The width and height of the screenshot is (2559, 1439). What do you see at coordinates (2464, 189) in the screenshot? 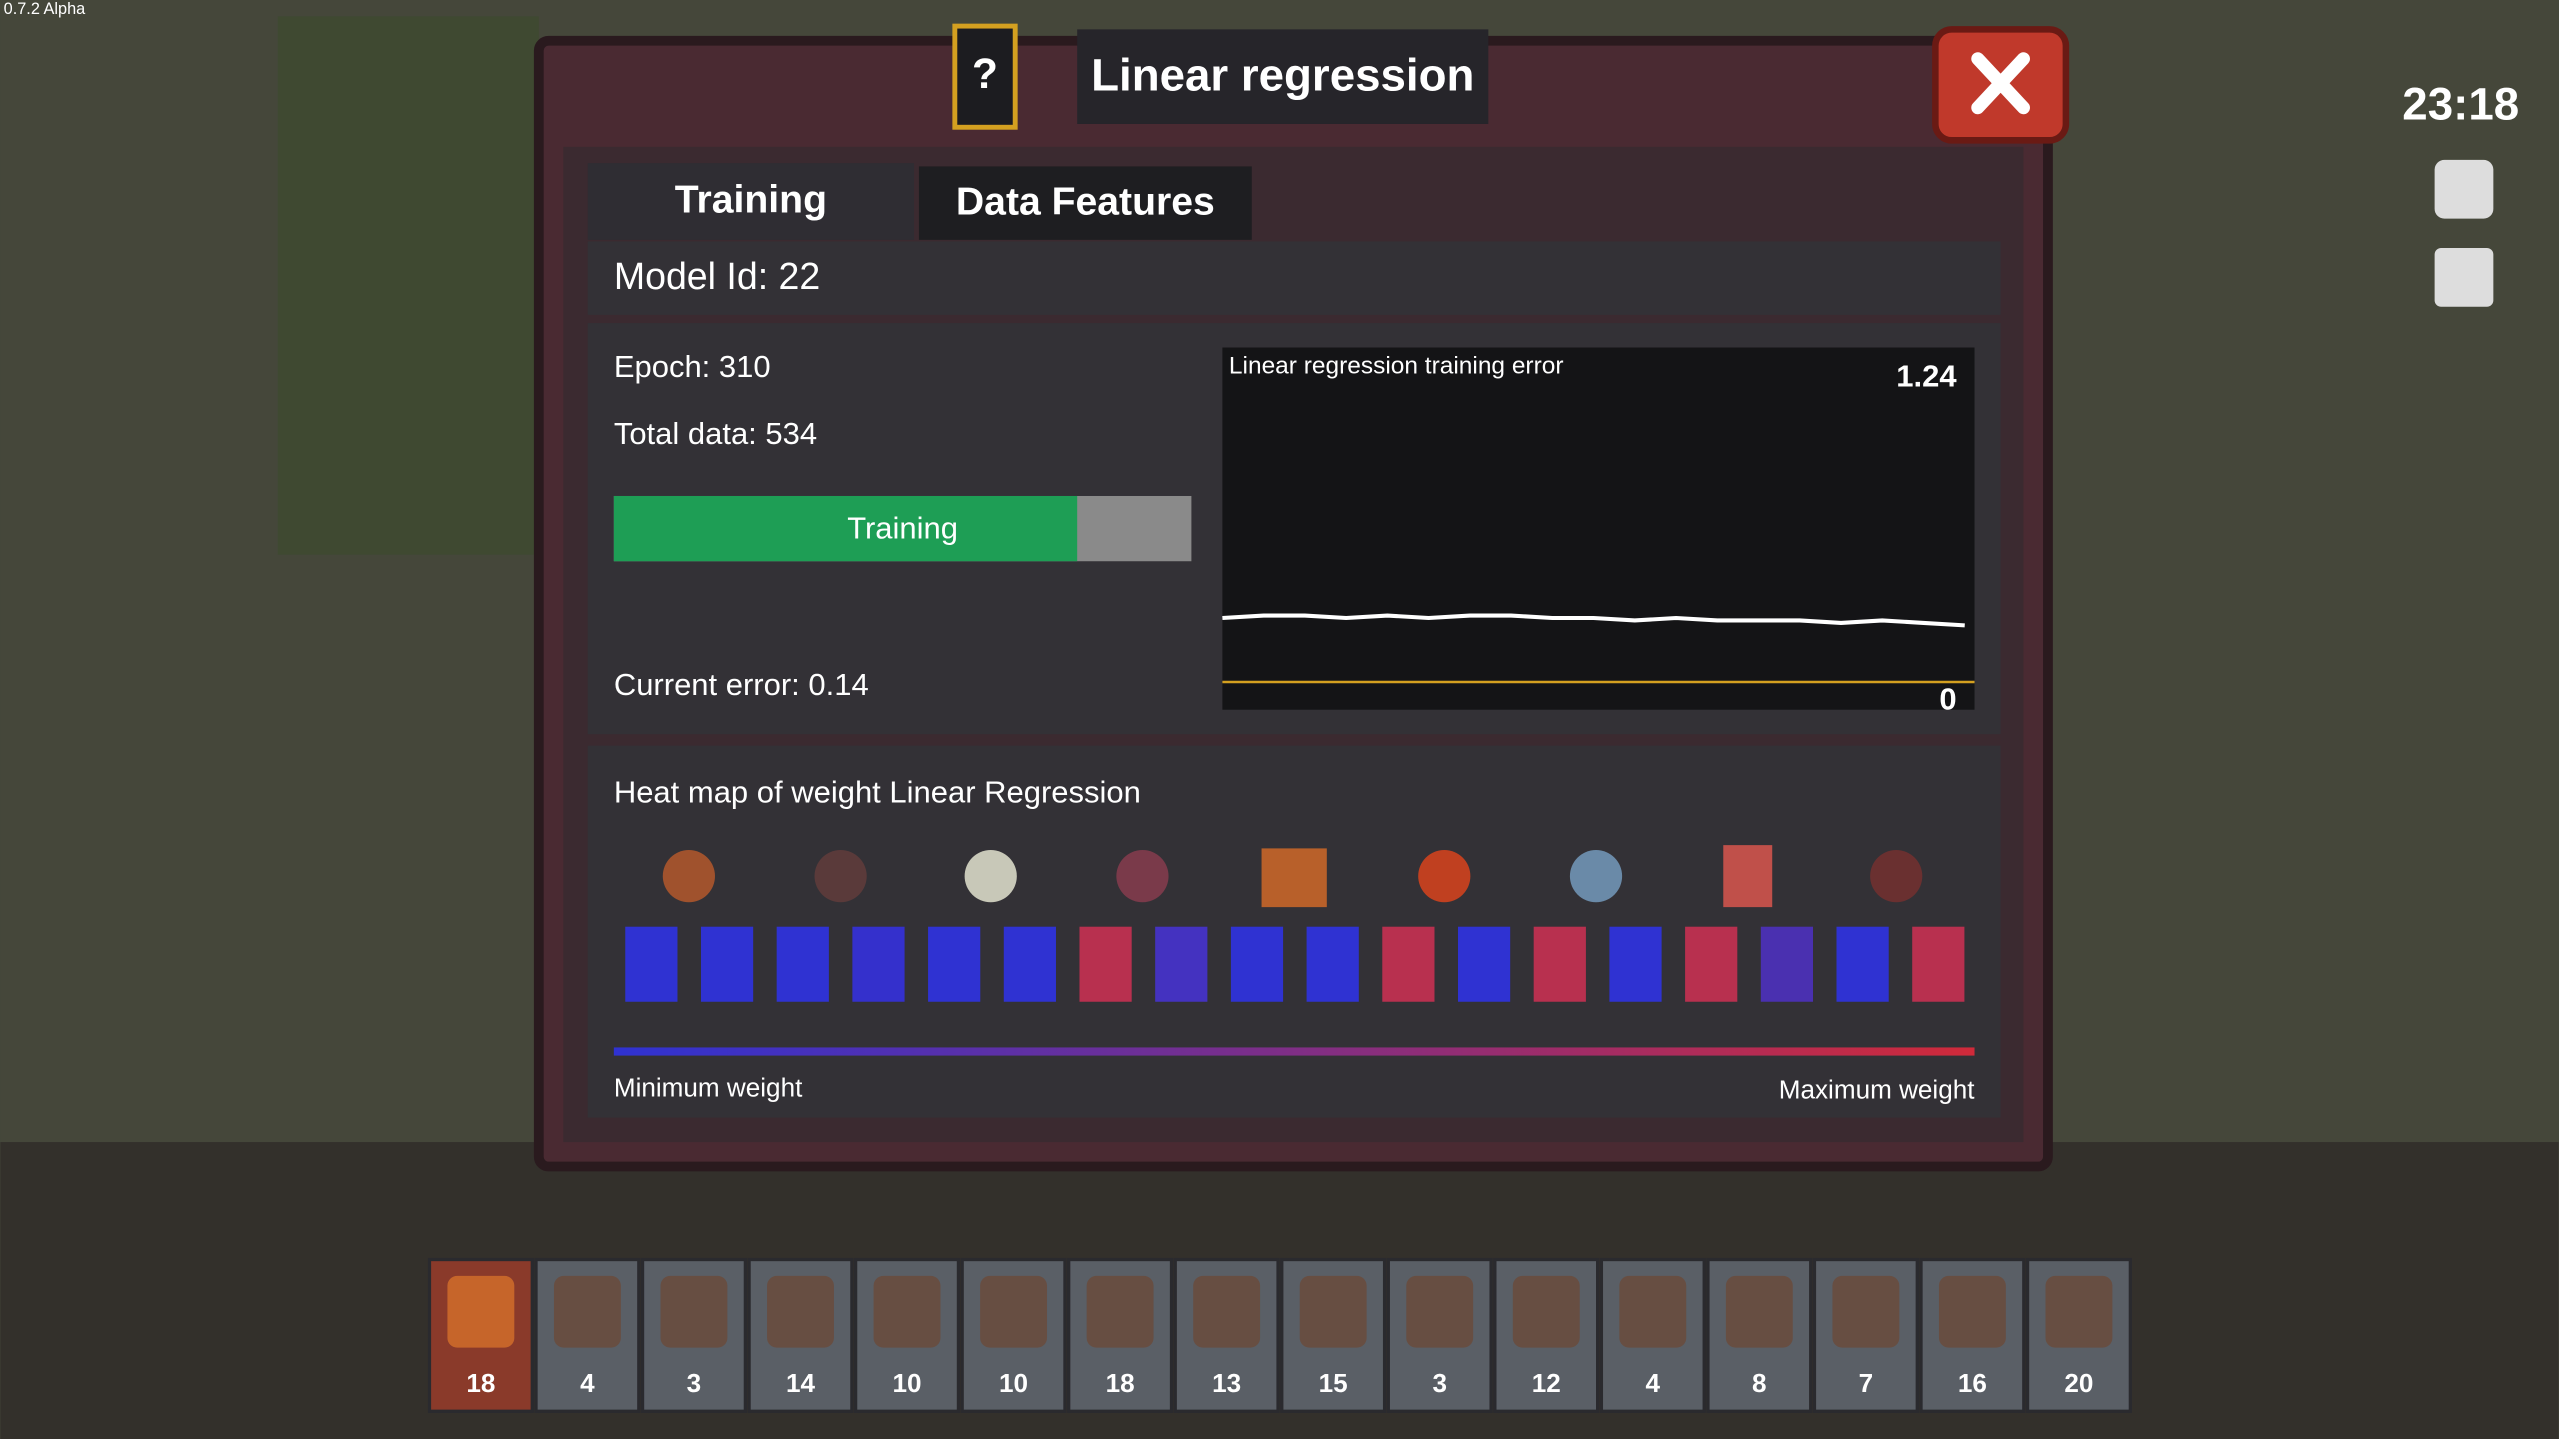
I see `backpack-button` at bounding box center [2464, 189].